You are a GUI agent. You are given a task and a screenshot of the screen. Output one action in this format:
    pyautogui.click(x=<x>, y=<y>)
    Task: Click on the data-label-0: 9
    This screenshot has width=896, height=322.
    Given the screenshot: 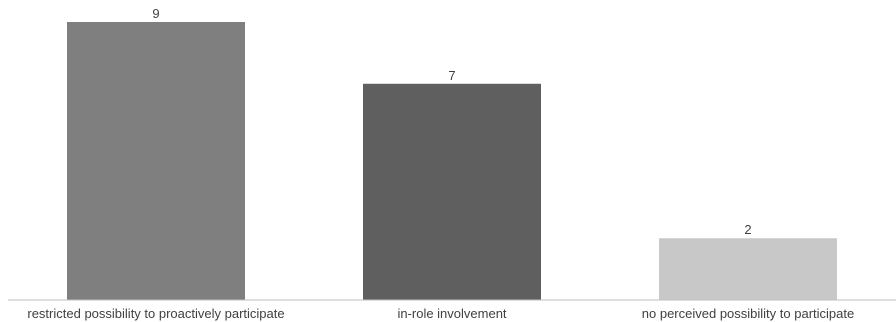 What is the action you would take?
    pyautogui.click(x=155, y=13)
    